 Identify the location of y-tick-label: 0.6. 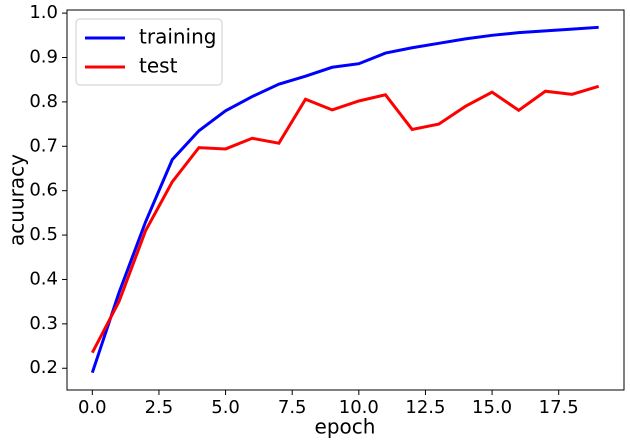
(43, 190).